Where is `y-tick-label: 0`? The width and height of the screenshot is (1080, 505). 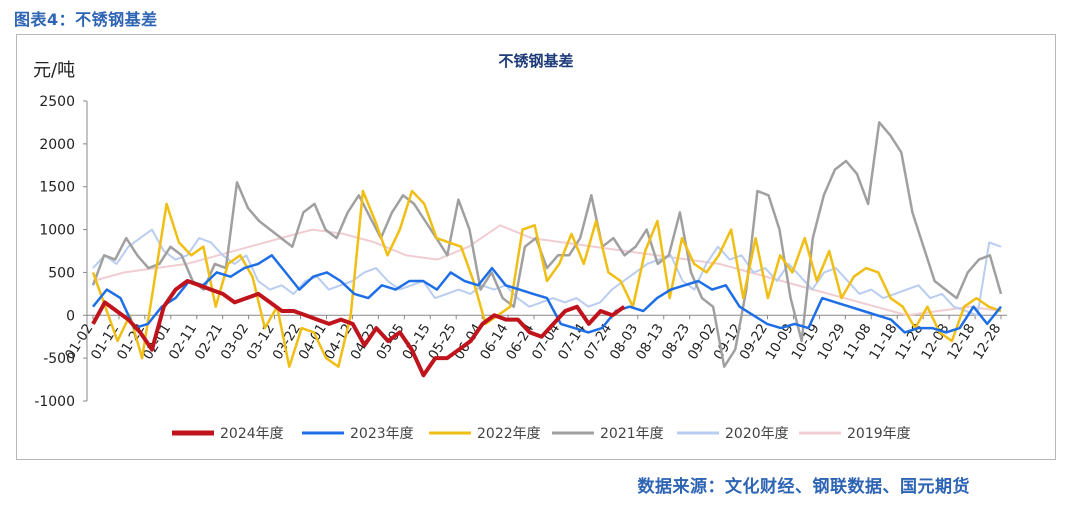
y-tick-label: 0 is located at coordinates (70, 316).